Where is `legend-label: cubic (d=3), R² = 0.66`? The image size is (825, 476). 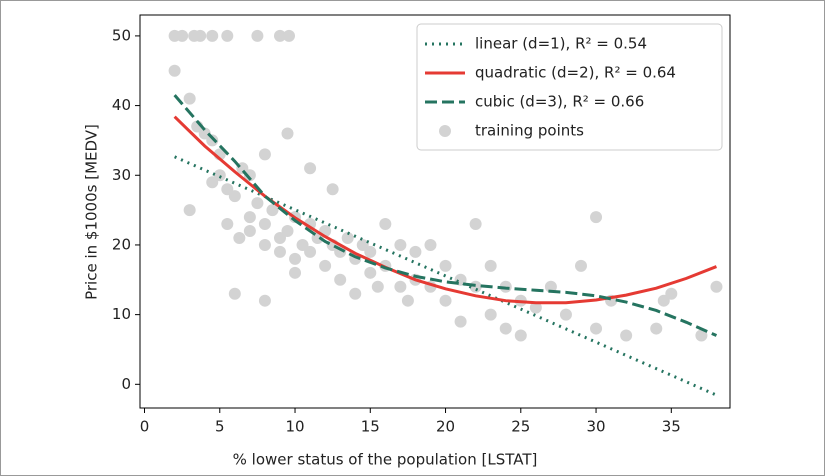
legend-label: cubic (d=3), R² = 0.66 is located at coordinates (559, 102).